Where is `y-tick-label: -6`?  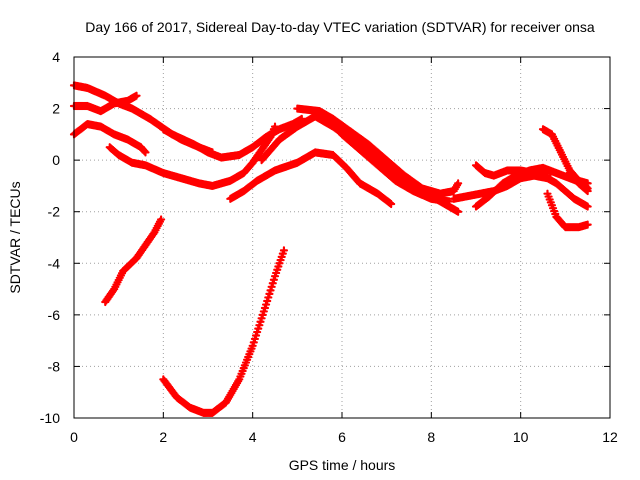 y-tick-label: -6 is located at coordinates (54, 315).